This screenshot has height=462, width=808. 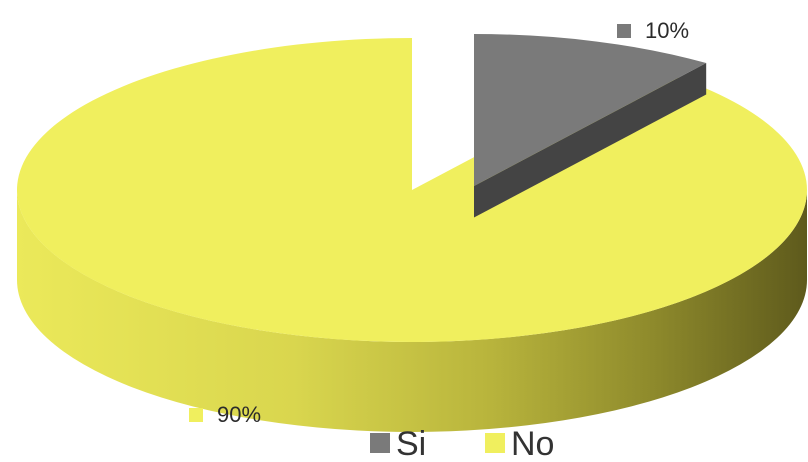 What do you see at coordinates (196, 415) in the screenshot?
I see `data-label-swatch-no` at bounding box center [196, 415].